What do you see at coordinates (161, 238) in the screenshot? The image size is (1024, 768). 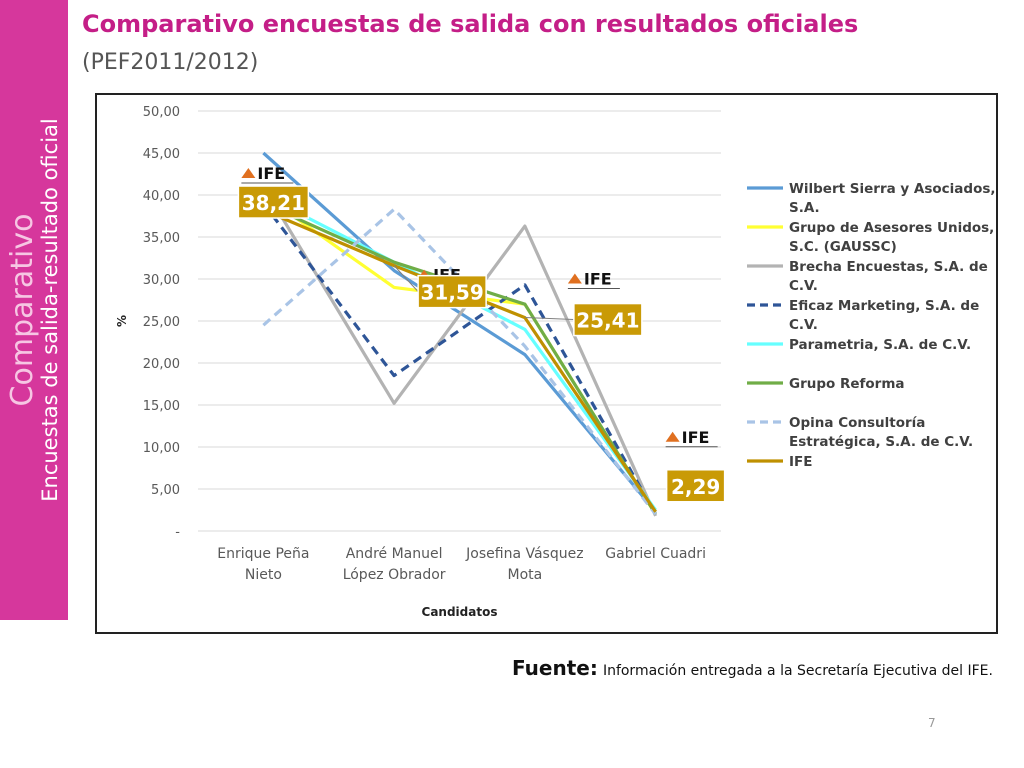 I see `y-tick-label: 35,00` at bounding box center [161, 238].